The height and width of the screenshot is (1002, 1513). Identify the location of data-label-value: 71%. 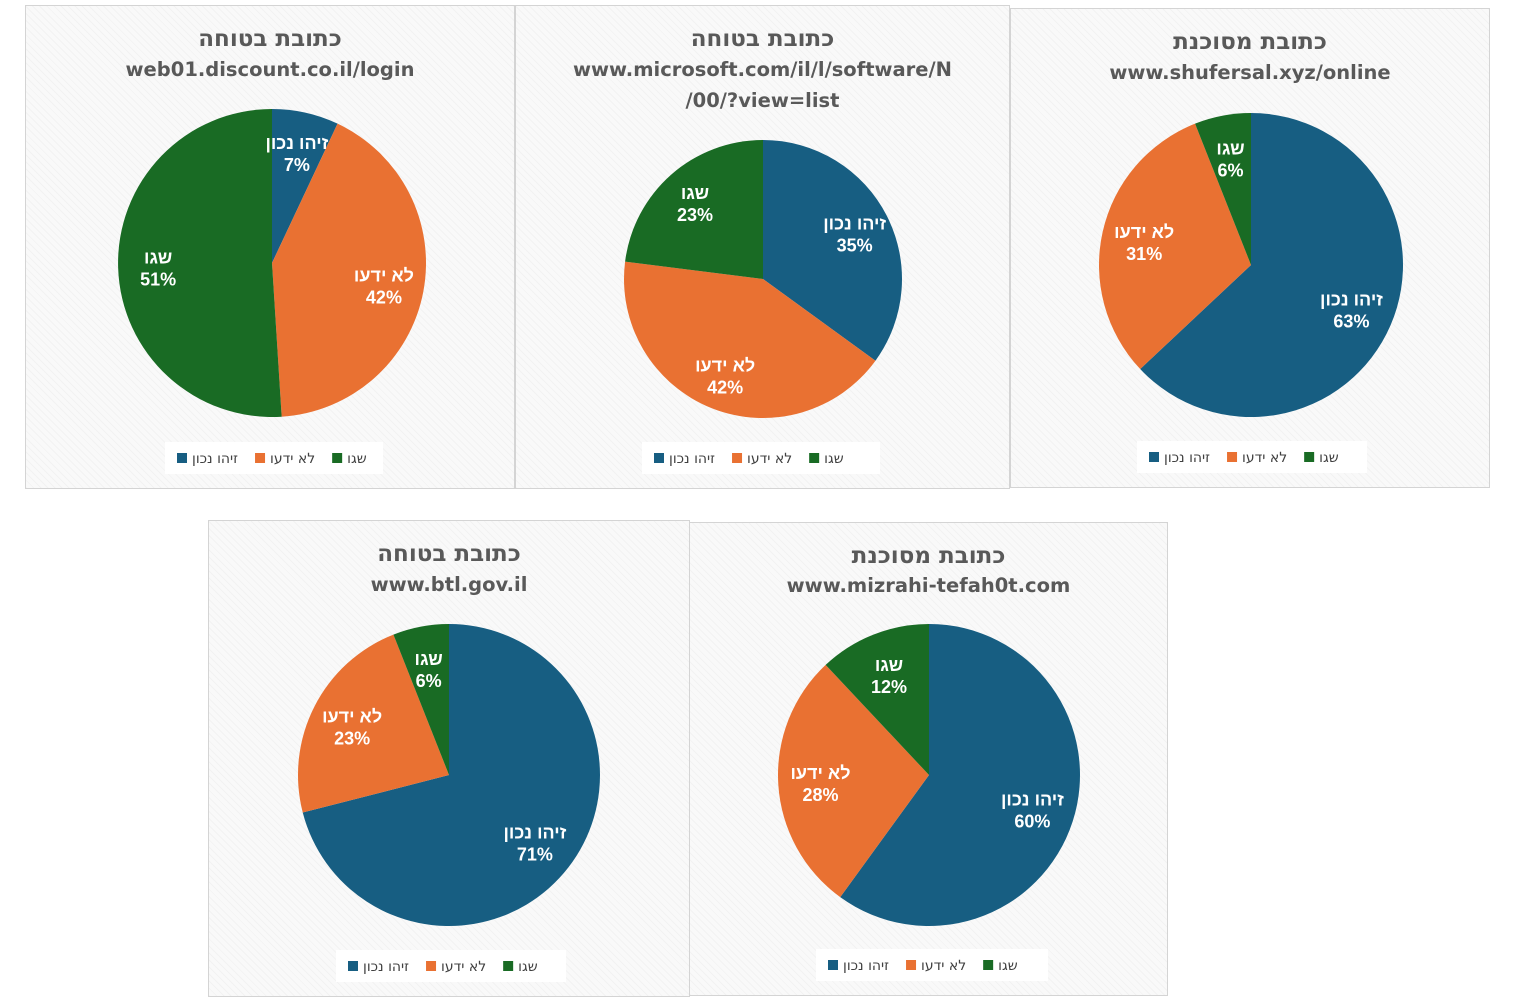
(535, 855).